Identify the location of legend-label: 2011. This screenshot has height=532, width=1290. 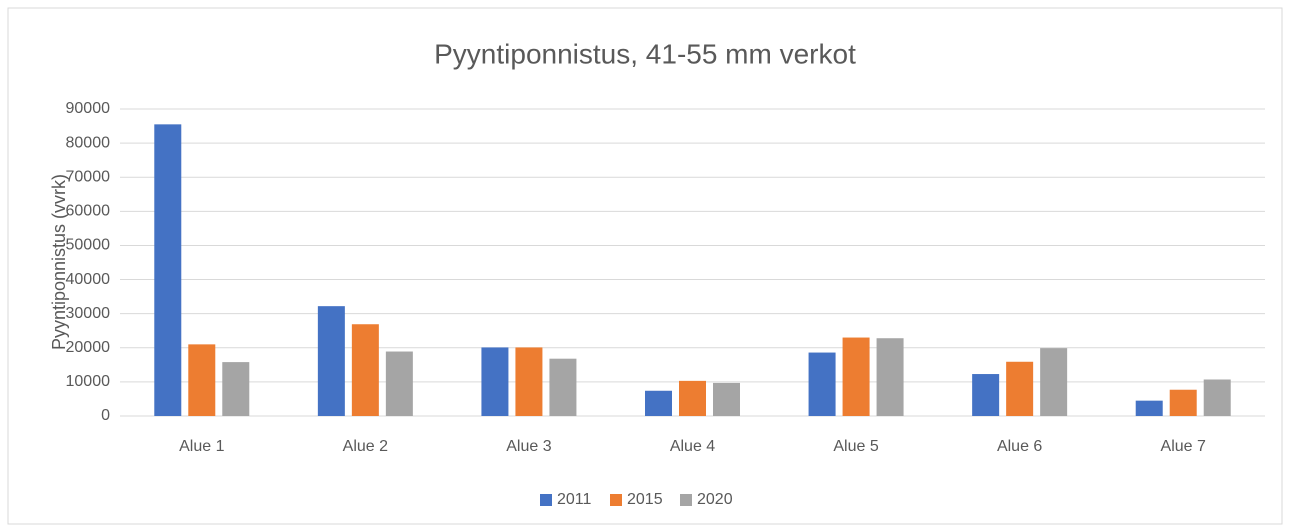
(574, 499).